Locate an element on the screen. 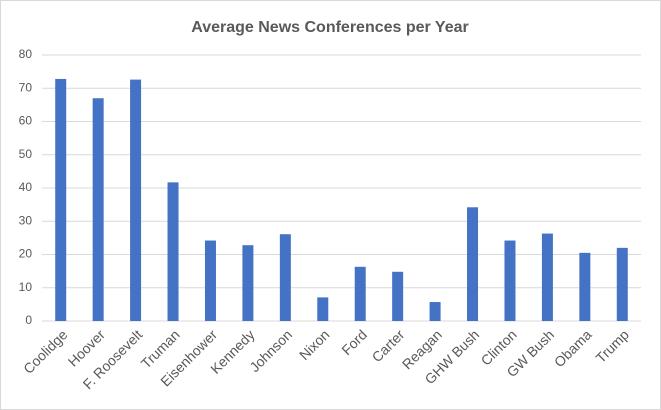  y-tick-label: 60 is located at coordinates (26, 121).